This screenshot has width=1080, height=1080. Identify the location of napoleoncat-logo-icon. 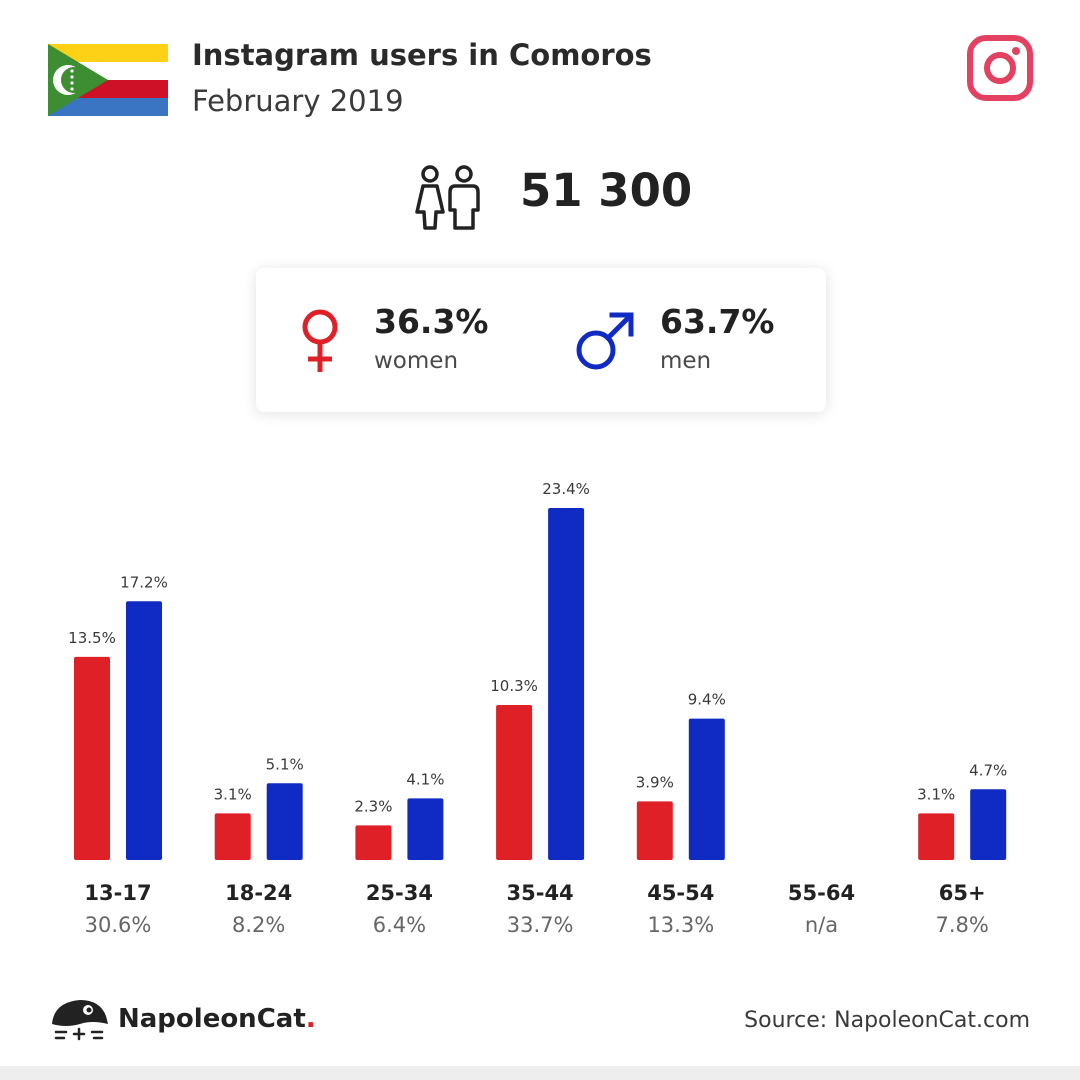
(80, 1020).